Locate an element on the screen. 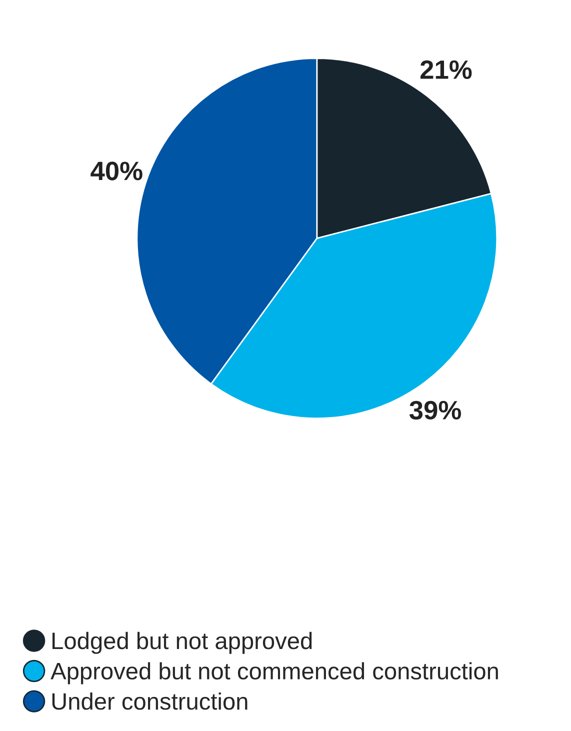 The image size is (571, 731). legend-label: Under construction is located at coordinates (150, 701).